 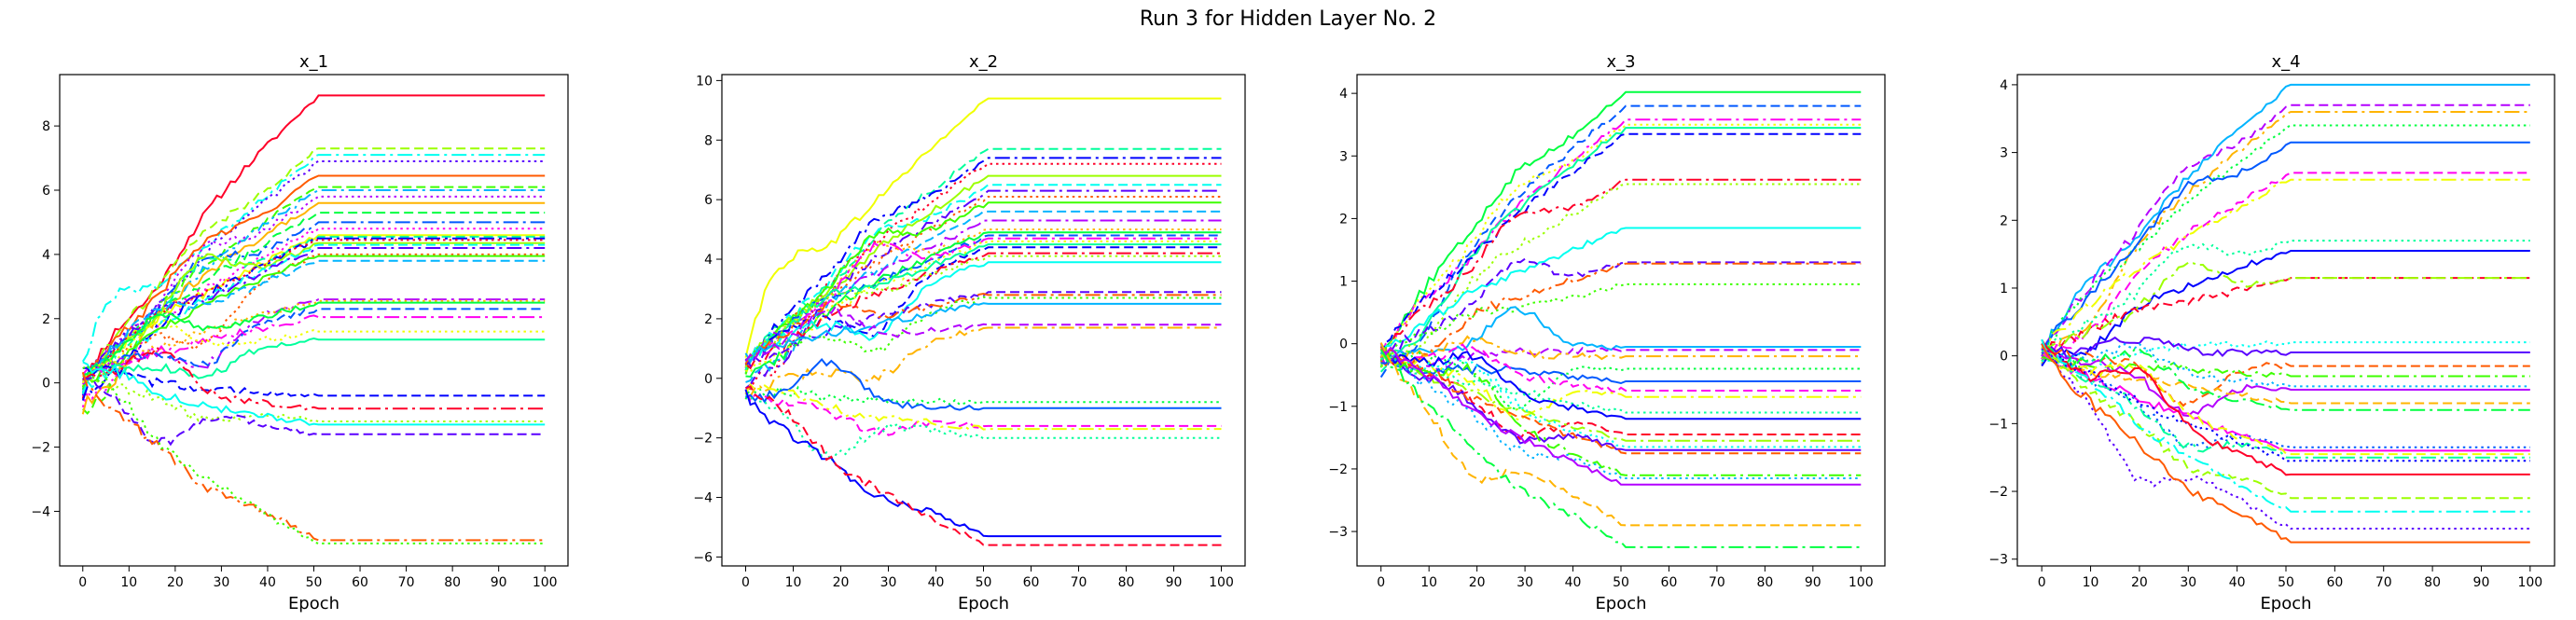 I want to click on series-group, so click(x=983, y=321).